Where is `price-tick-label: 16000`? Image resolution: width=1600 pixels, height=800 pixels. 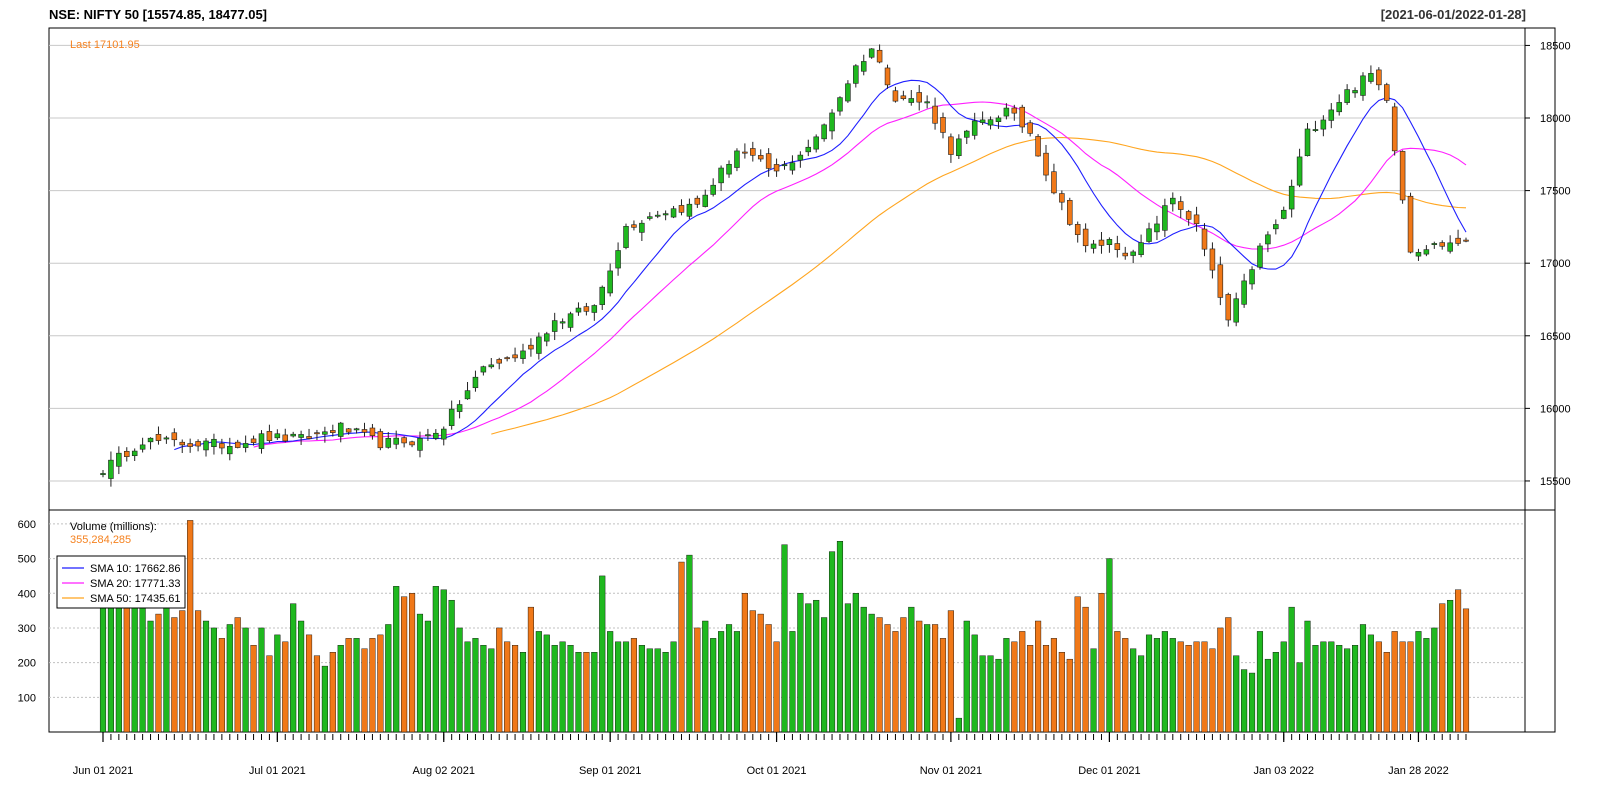
price-tick-label: 16000 is located at coordinates (1555, 409).